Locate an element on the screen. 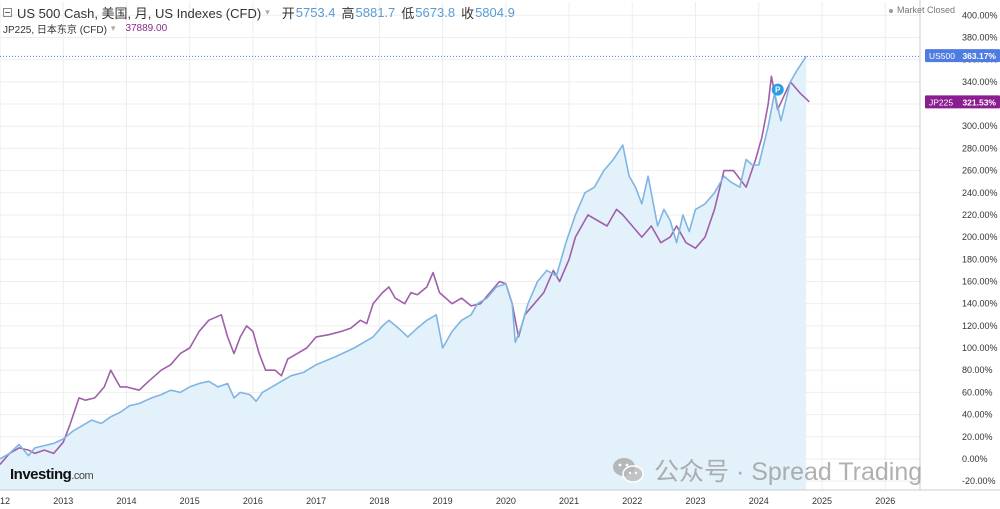 This screenshot has width=1000, height=509. y-tick-label: 0.00% is located at coordinates (975, 459).